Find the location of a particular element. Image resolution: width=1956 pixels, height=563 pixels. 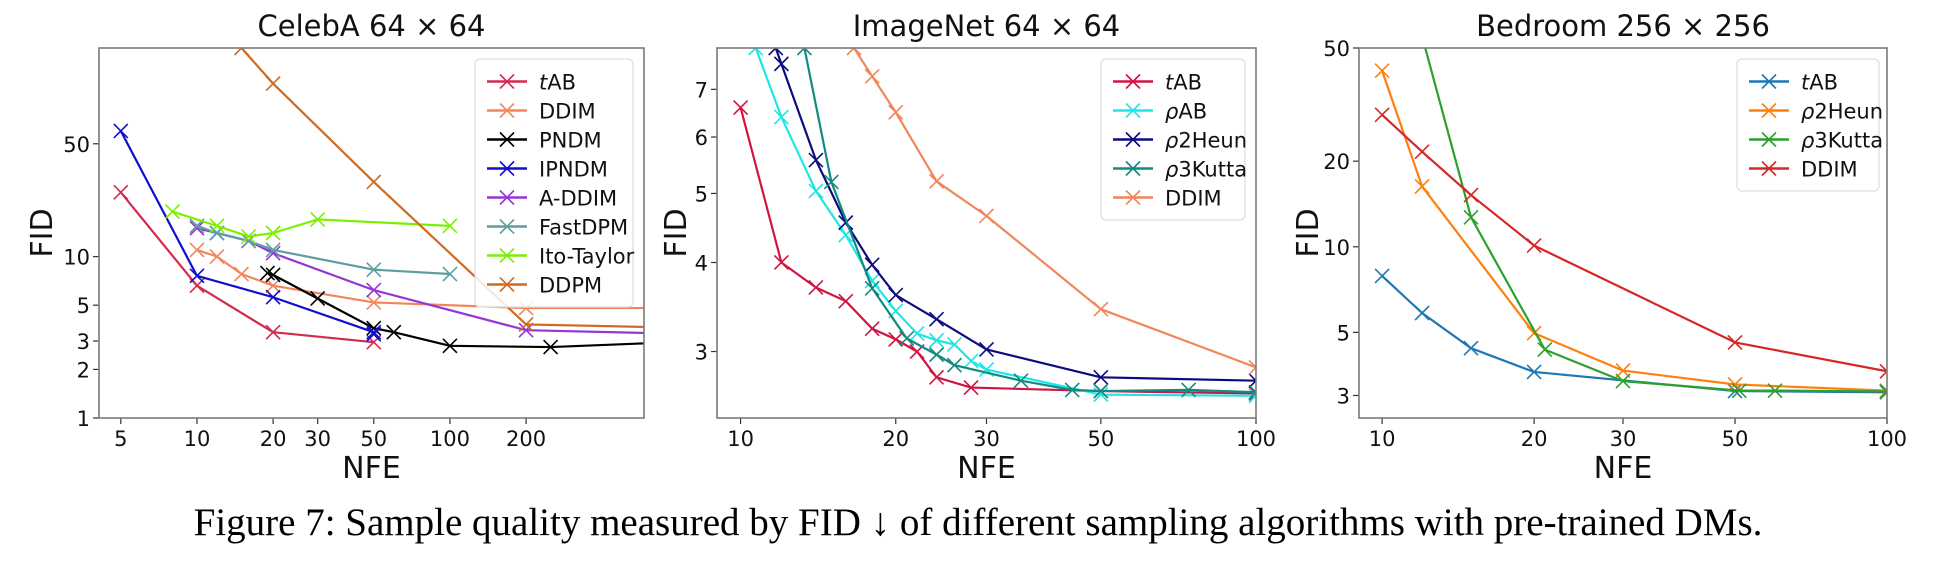

legend-item: ρ2Heun is located at coordinates (1180, 141).